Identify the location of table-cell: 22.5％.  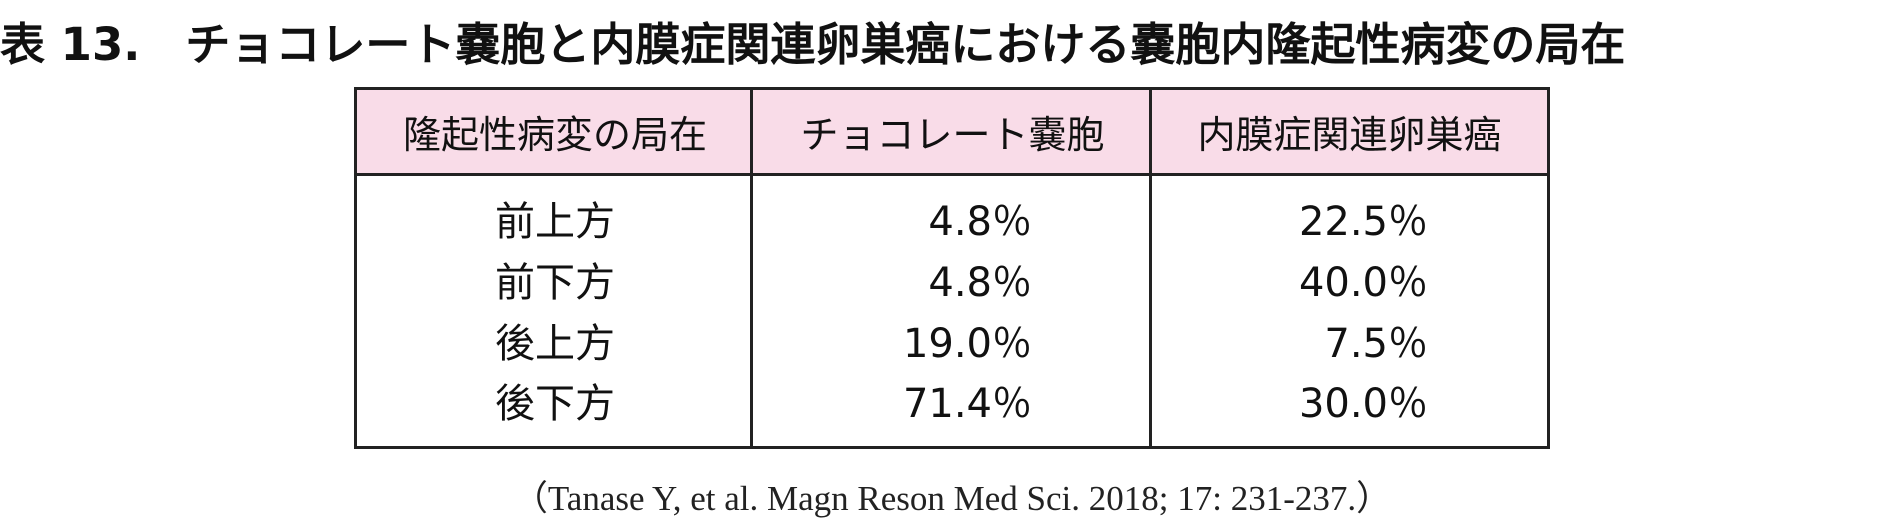
(1363, 222).